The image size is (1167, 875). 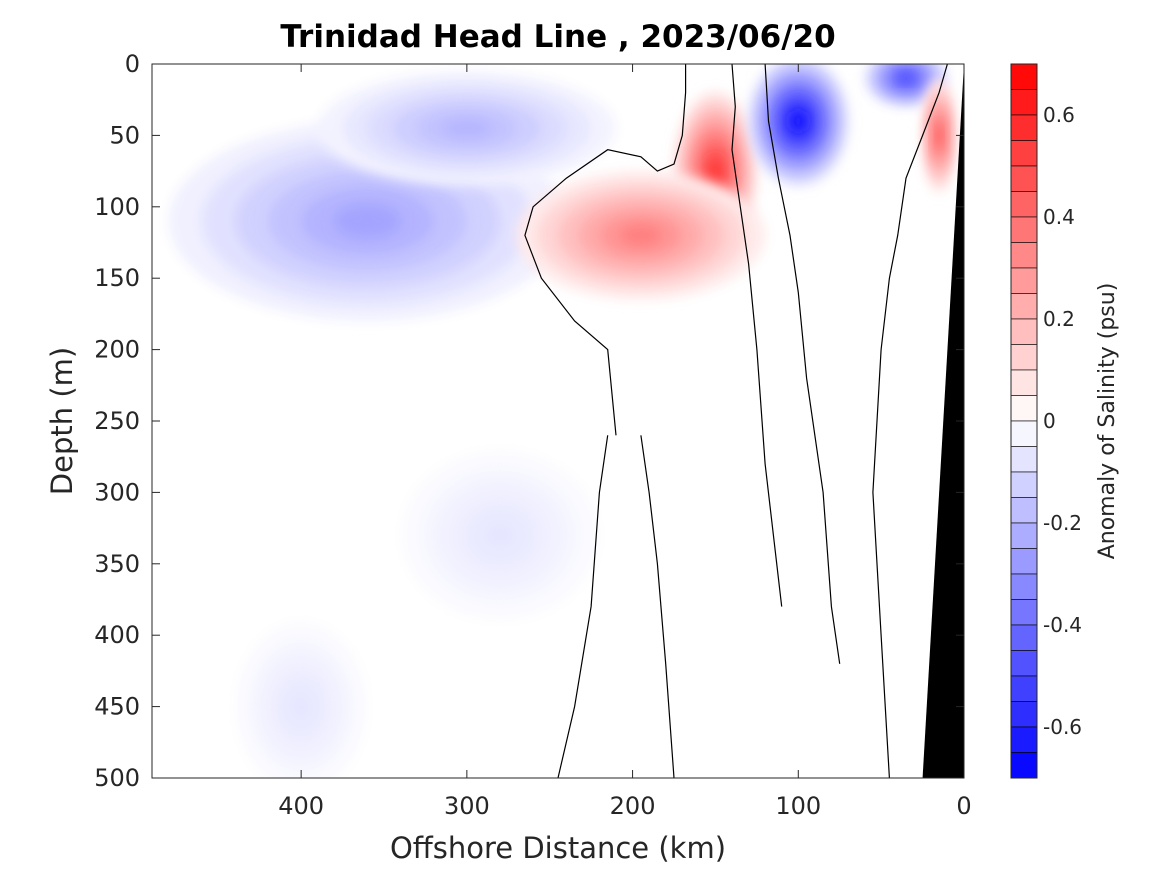 I want to click on colorbar-tick-label: 0.2, so click(x=1059, y=319).